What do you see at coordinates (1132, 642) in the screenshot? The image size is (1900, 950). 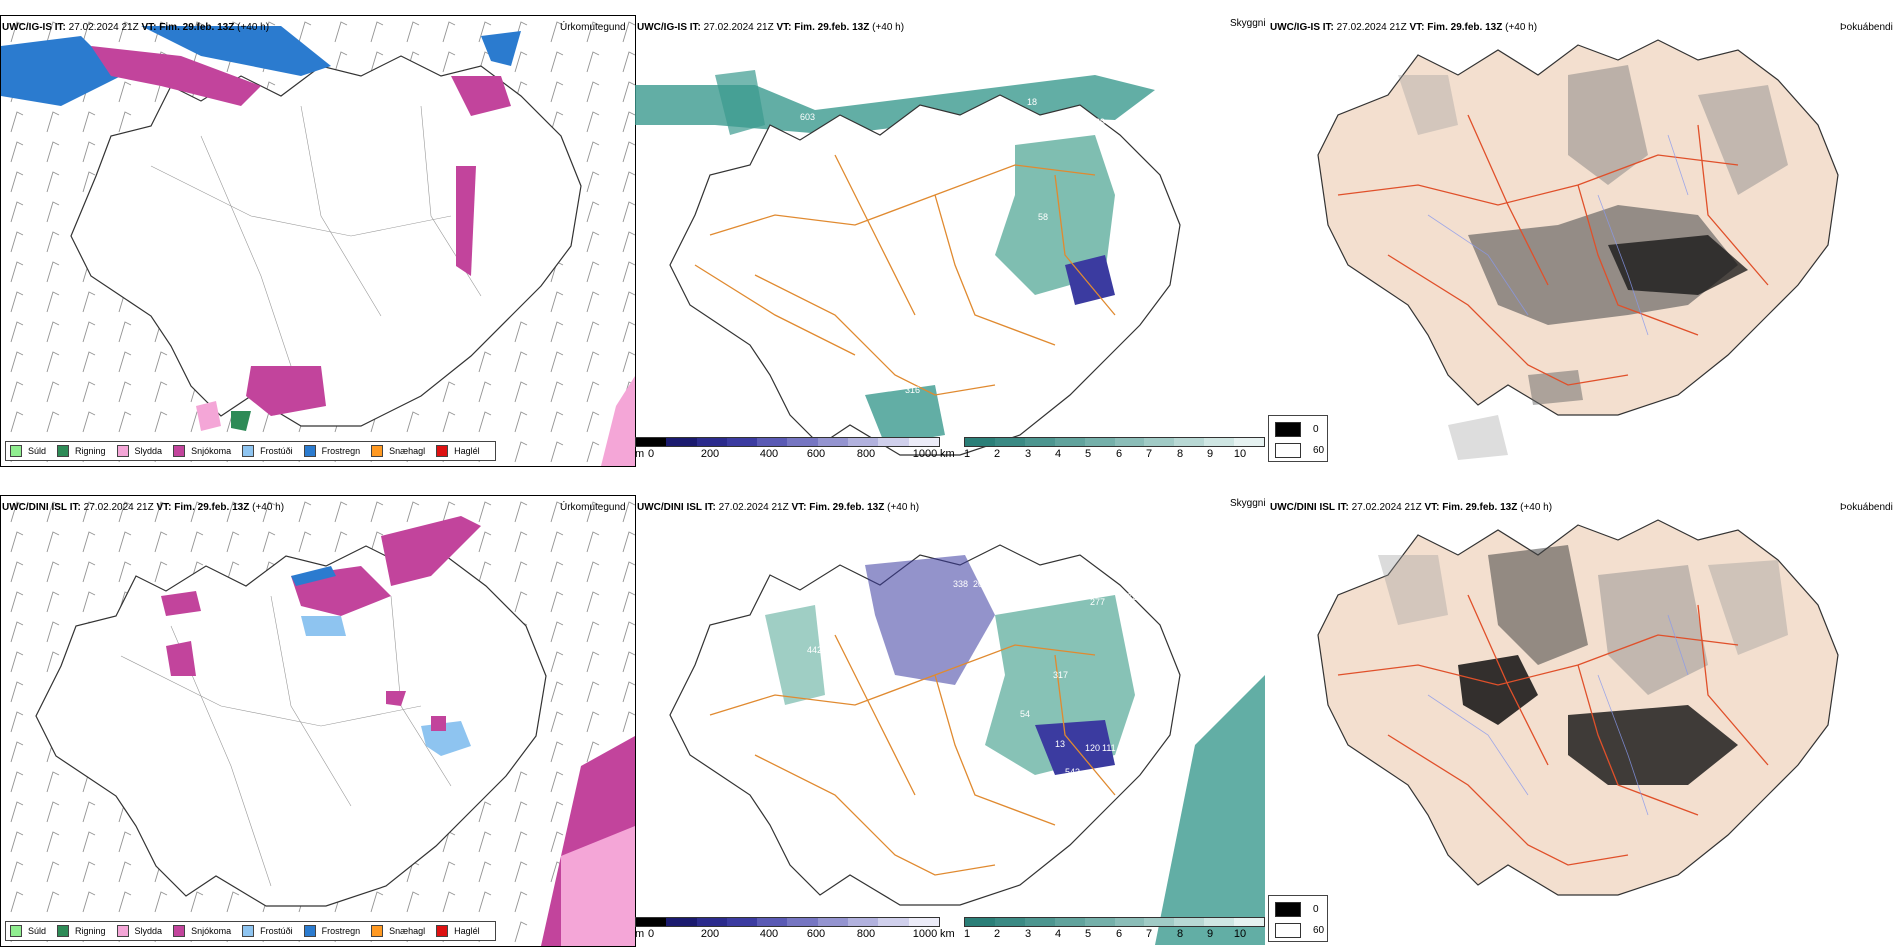 I see `svg-text: 162` at bounding box center [1132, 642].